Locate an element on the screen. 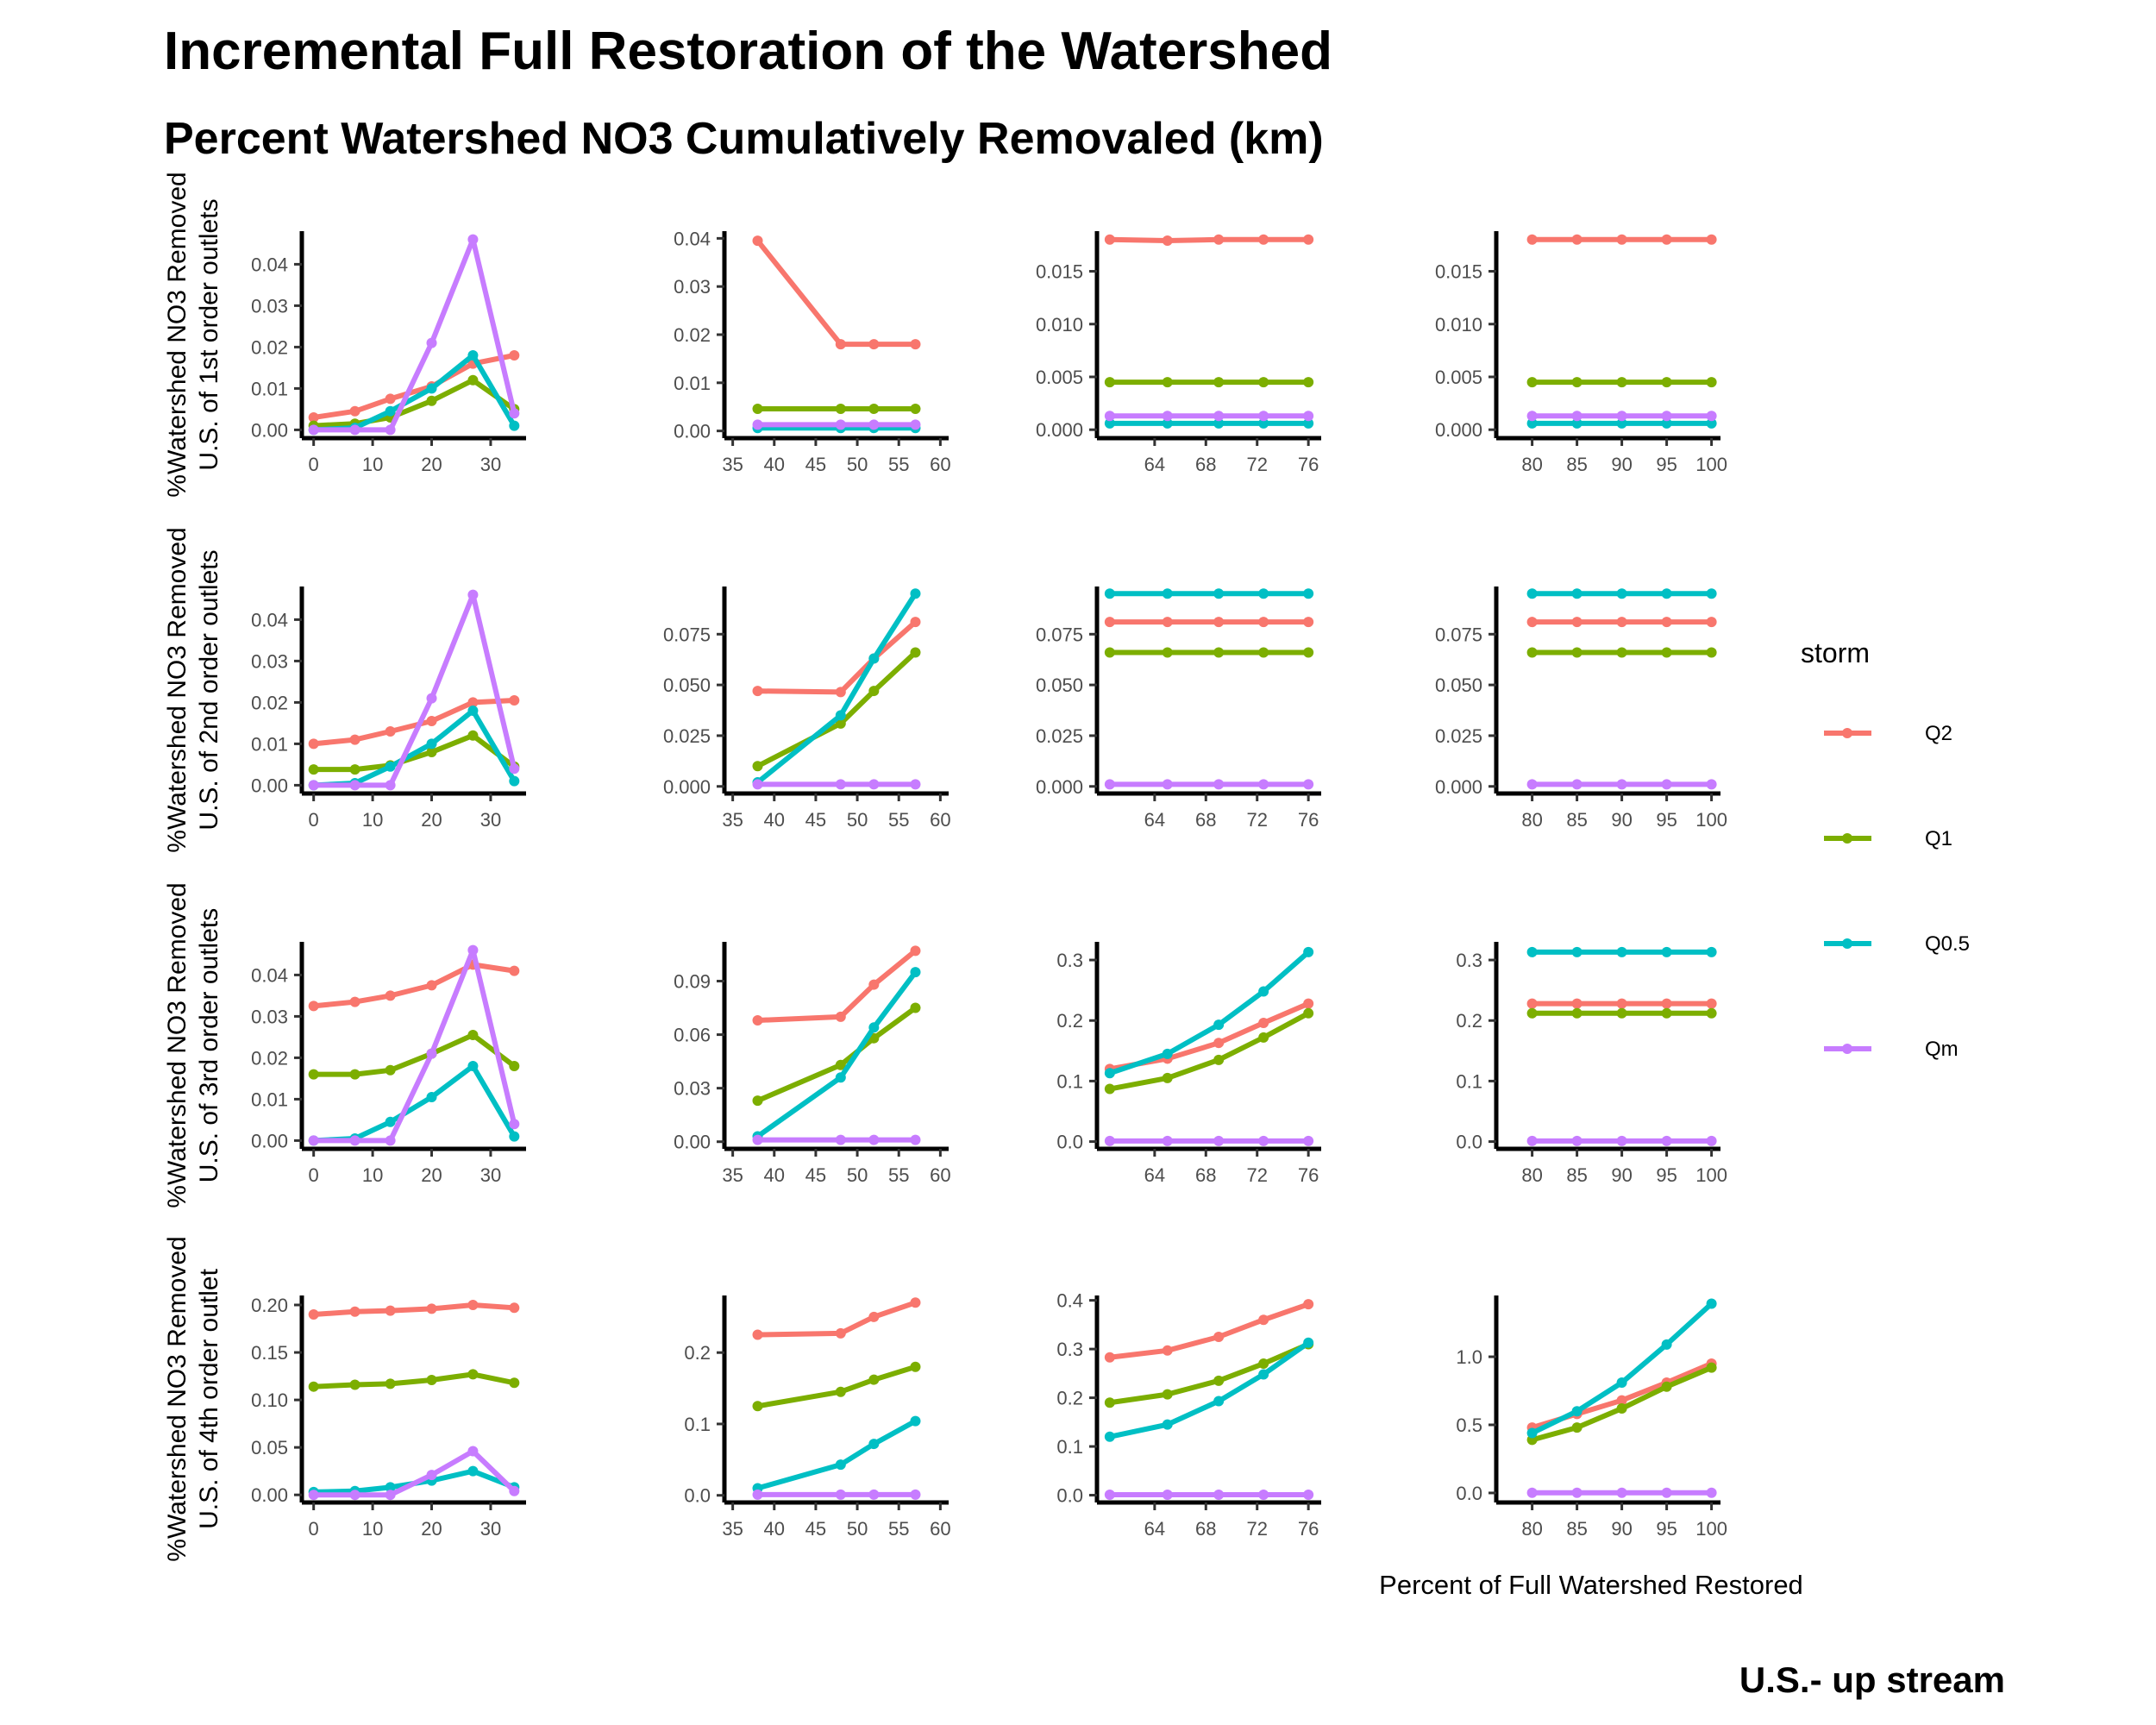  y-tick-label: 0.02 is located at coordinates (692, 335).